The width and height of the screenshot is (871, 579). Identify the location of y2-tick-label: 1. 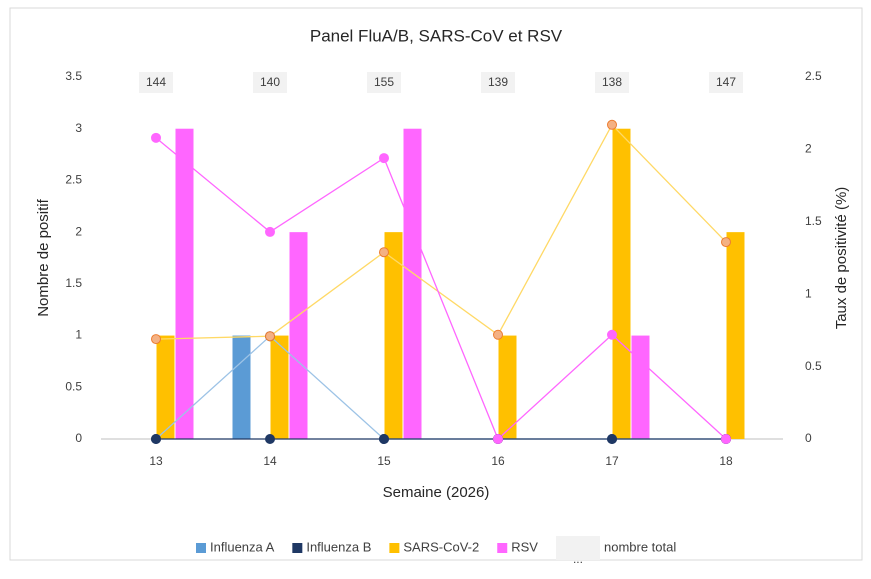
(808, 293).